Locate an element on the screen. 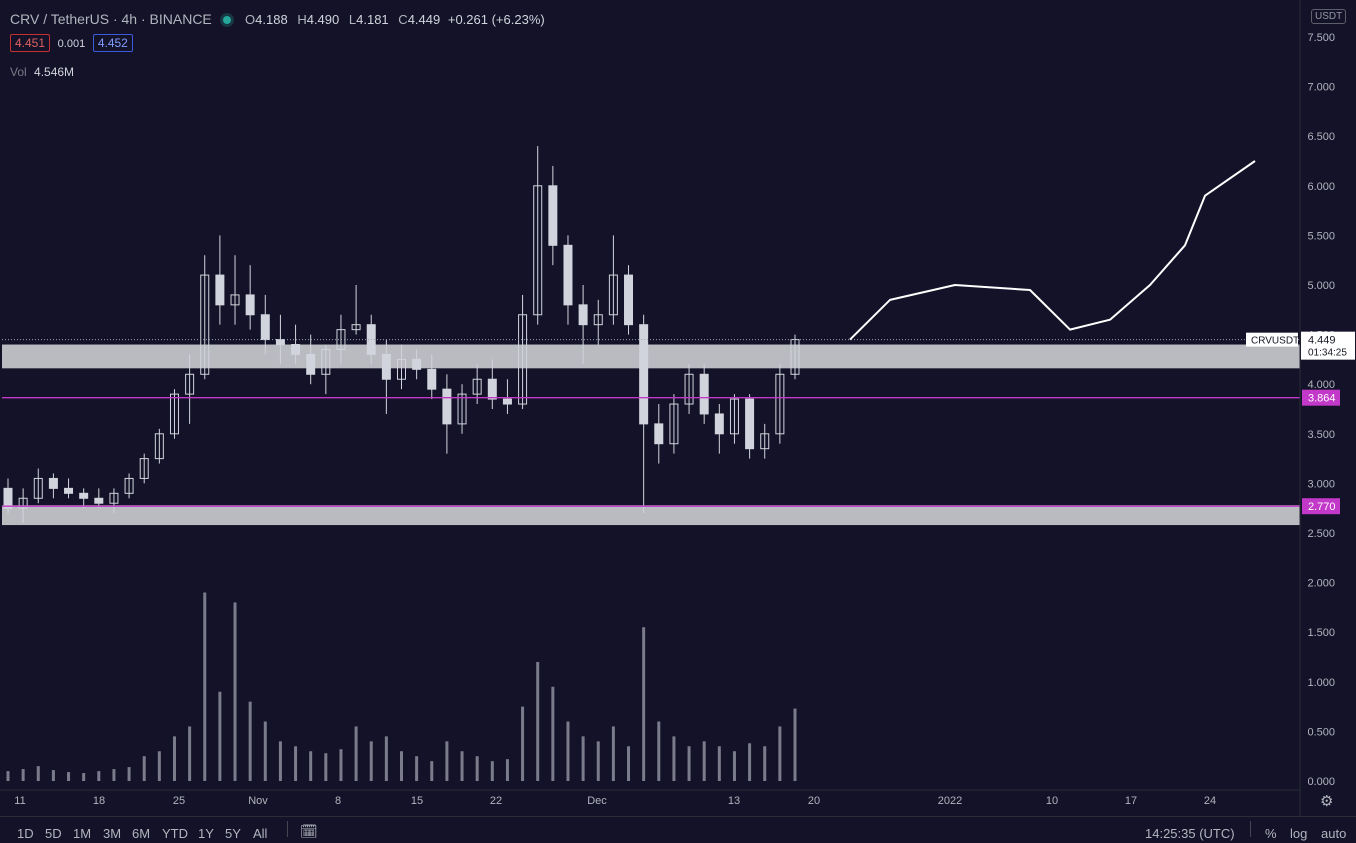 The image size is (1356, 843). goto-date-icon: 🗓 is located at coordinates (309, 831).